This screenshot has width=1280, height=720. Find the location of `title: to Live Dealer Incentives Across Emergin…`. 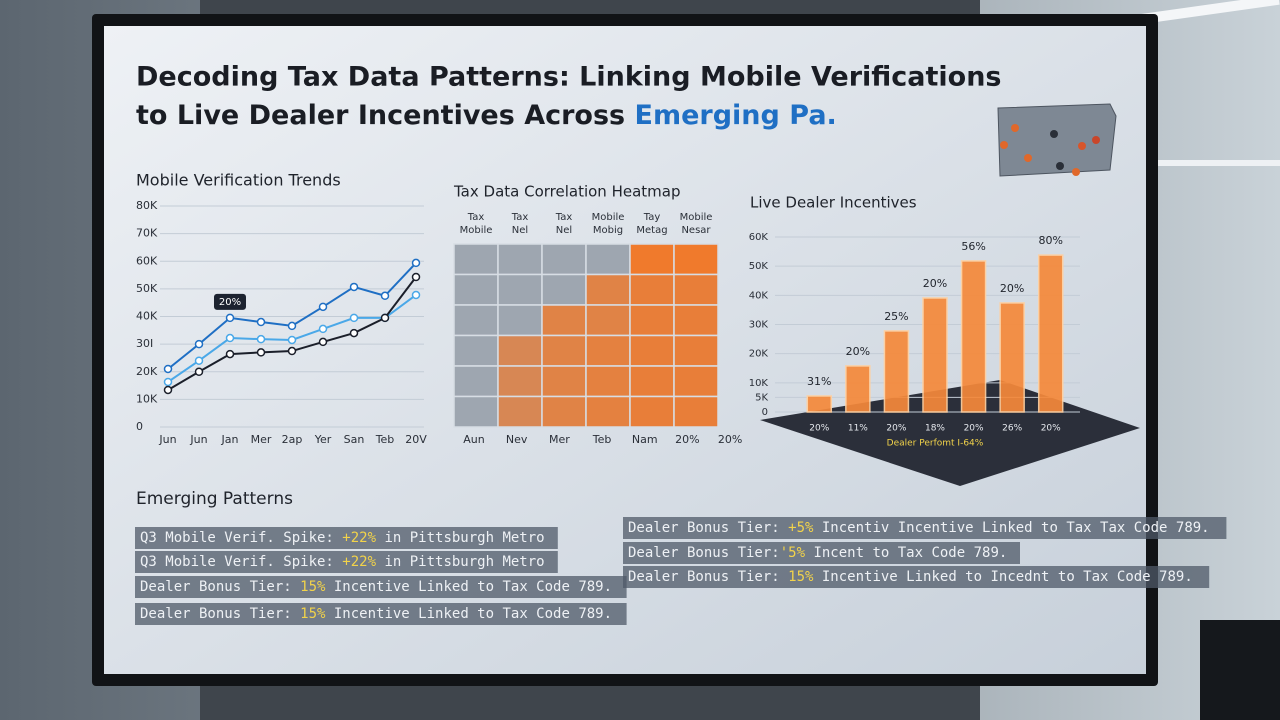

title: to Live Dealer Incentives Across Emergin… is located at coordinates (486, 115).